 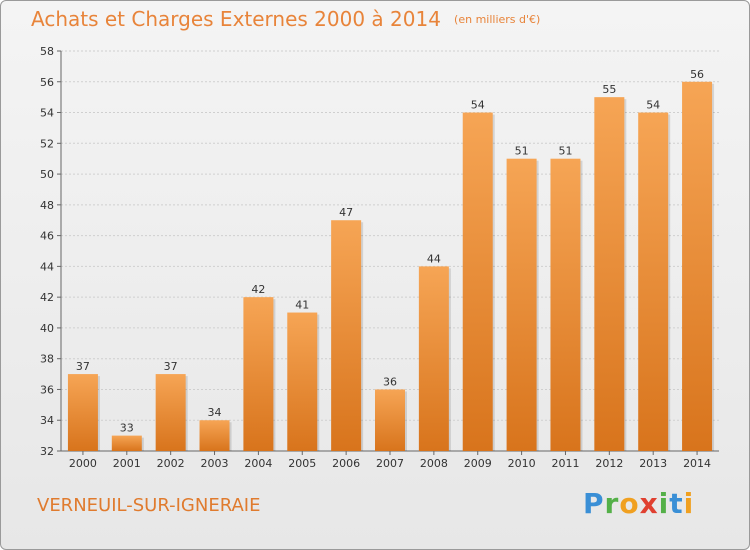 What do you see at coordinates (149, 505) in the screenshot?
I see `place-name: VERNEUIL-SUR-IGNERAIE` at bounding box center [149, 505].